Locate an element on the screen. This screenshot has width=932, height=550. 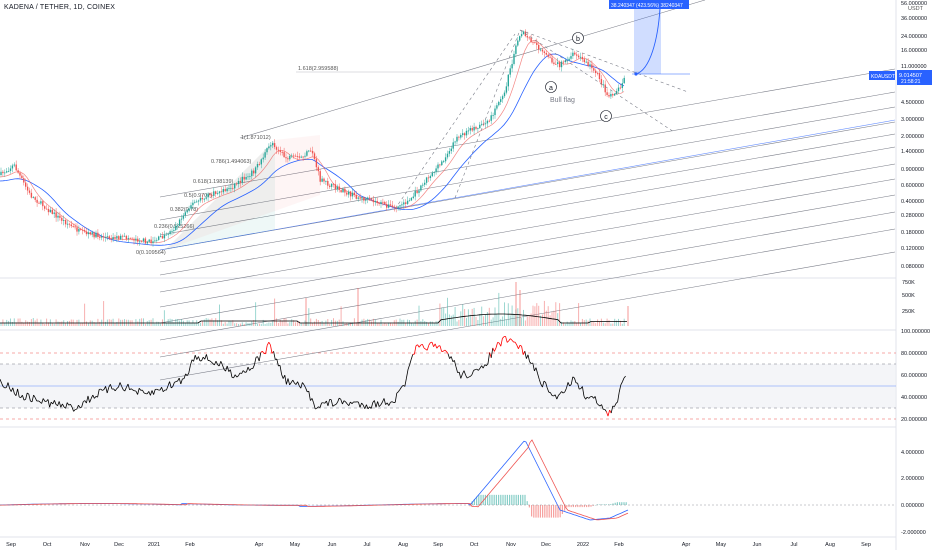
measure-tool: 38.240347 (423.56%) 38240347 is located at coordinates (649, 38).